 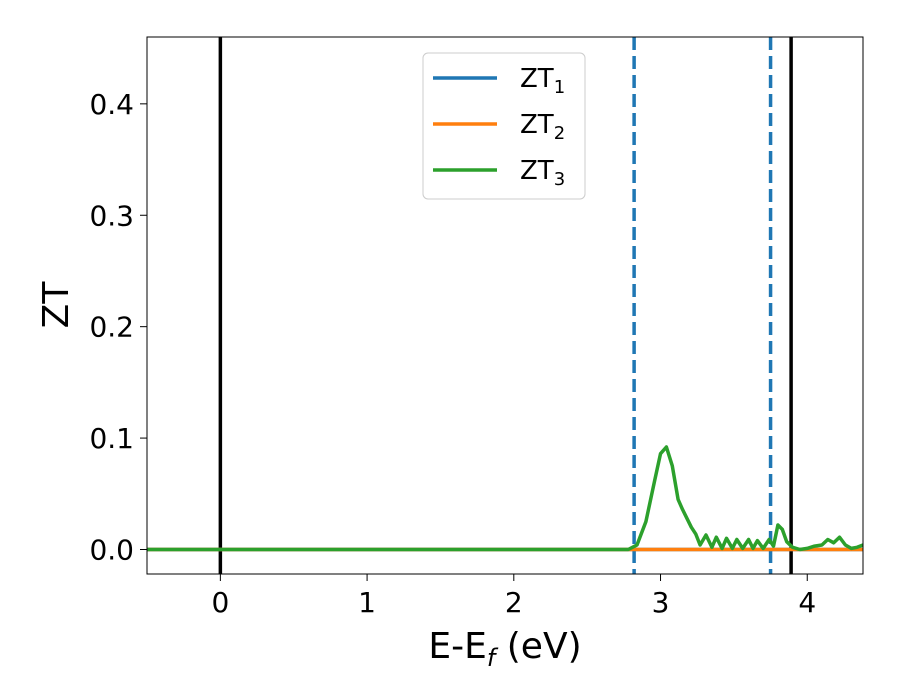 I want to click on legend-label-2: ZT2, so click(x=542, y=127).